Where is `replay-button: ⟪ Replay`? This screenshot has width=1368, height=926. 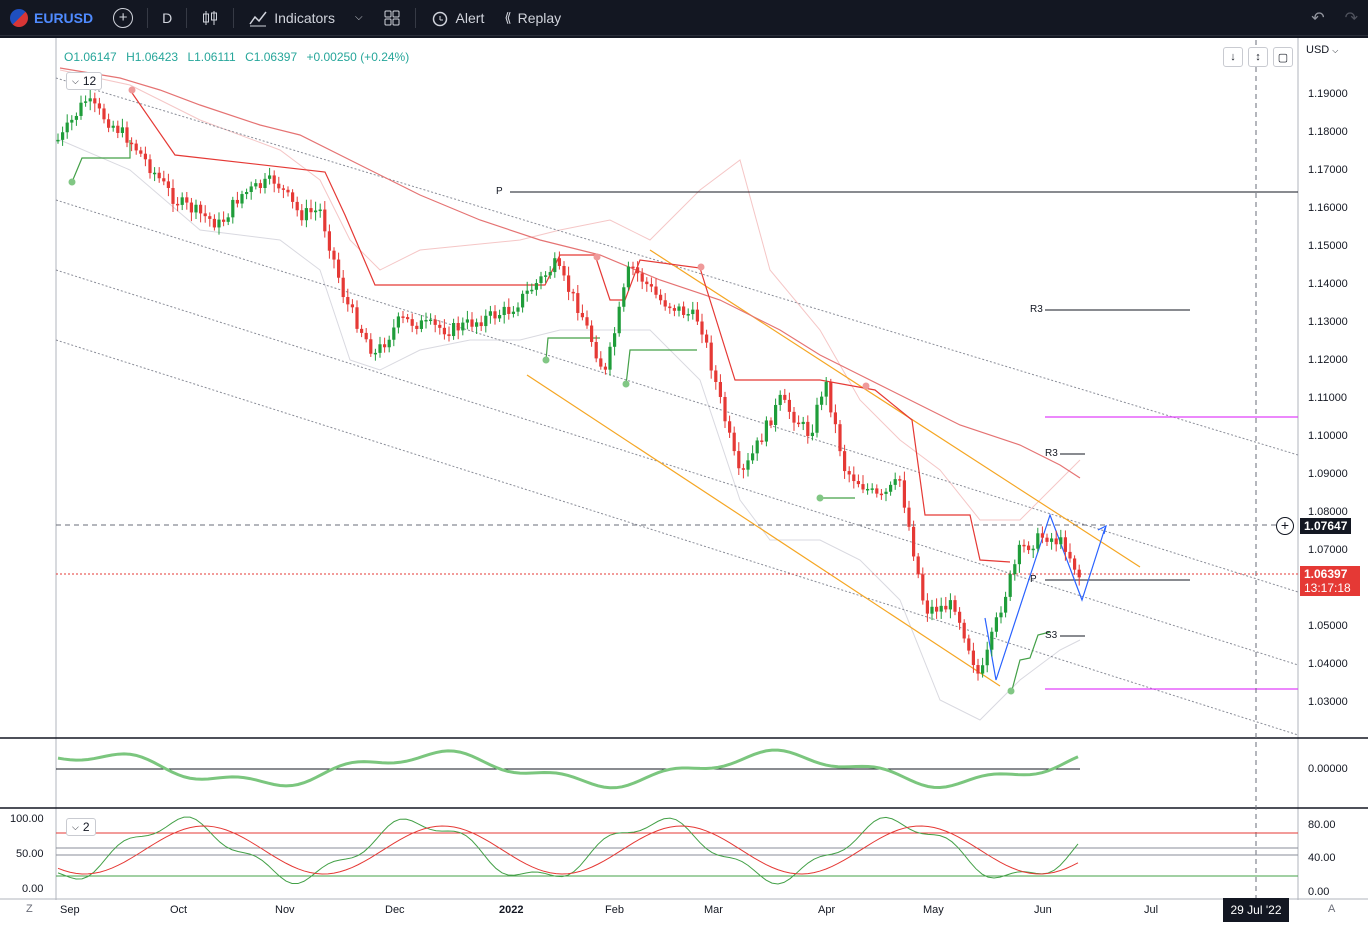 replay-button: ⟪ Replay is located at coordinates (533, 17).